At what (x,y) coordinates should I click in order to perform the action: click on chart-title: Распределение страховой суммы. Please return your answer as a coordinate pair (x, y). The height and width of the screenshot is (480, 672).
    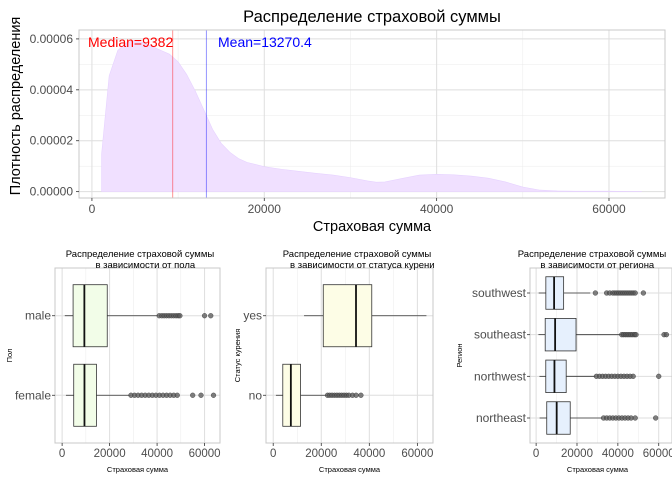
    Looking at the image, I should click on (372, 17).